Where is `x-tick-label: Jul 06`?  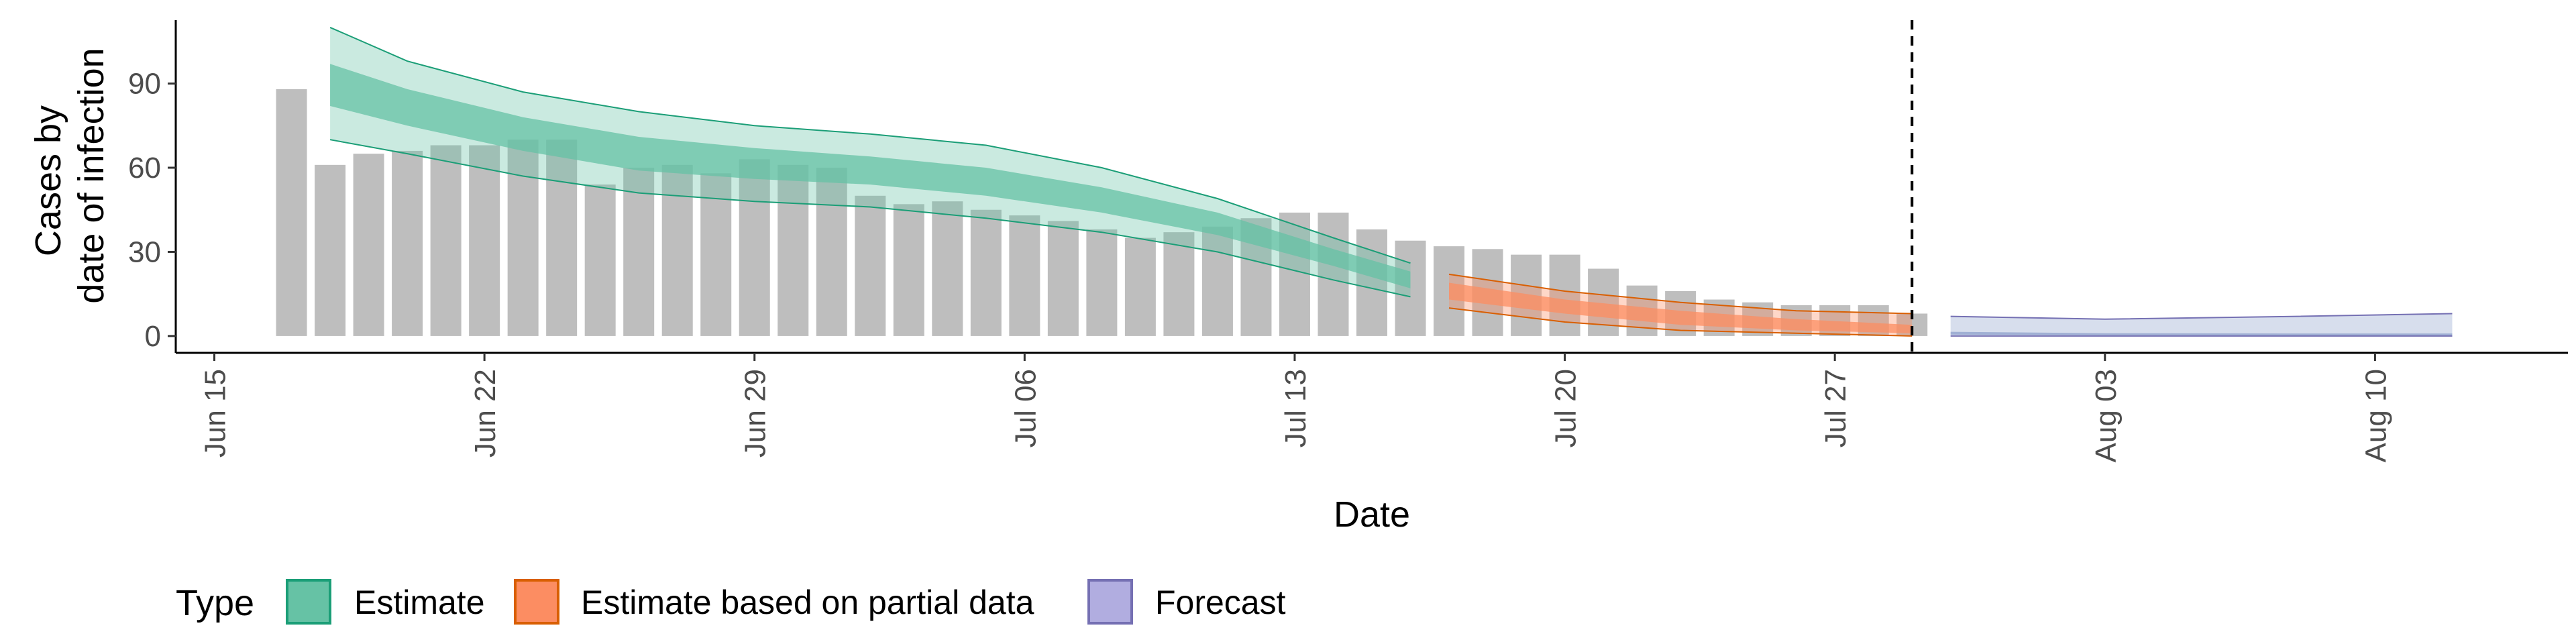 x-tick-label: Jul 06 is located at coordinates (1025, 408).